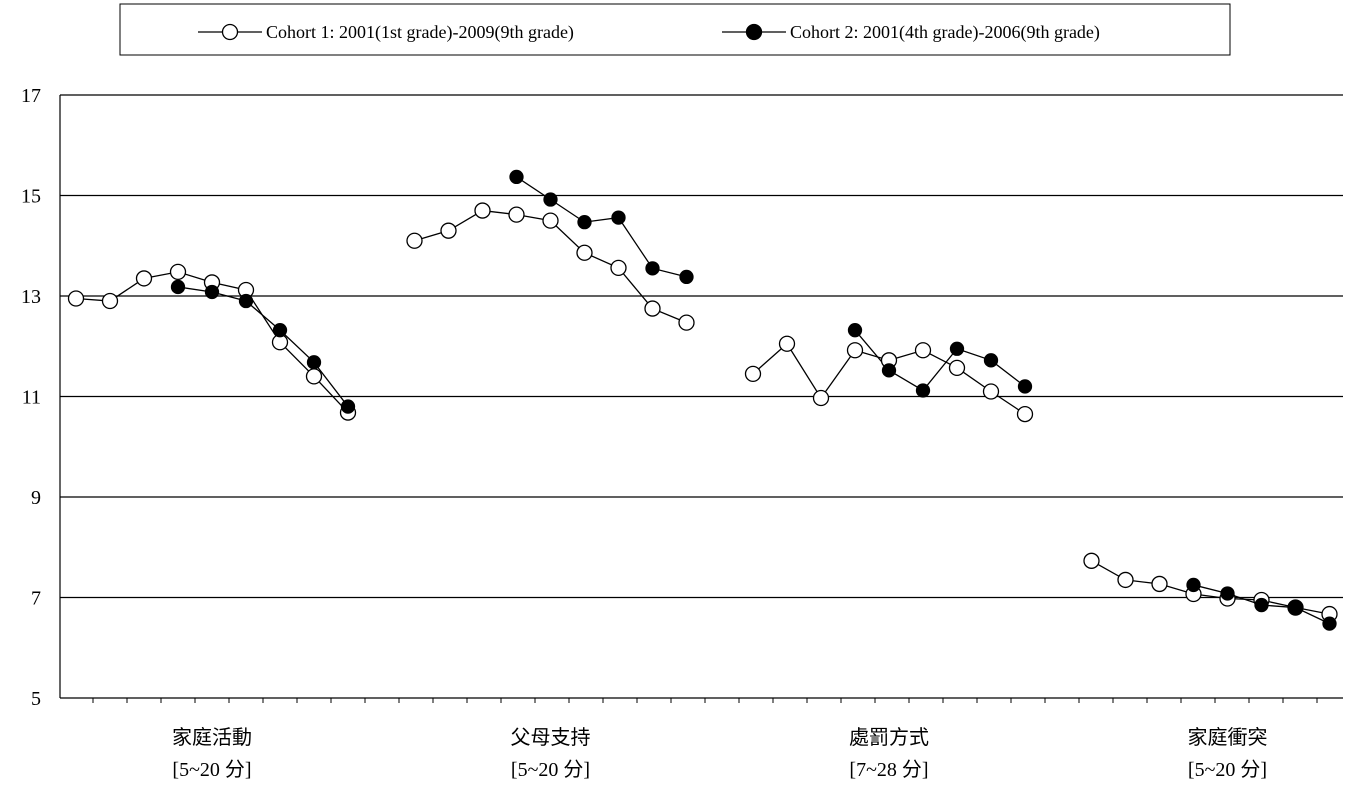 This screenshot has width=1353, height=787. I want to click on category-range-label-1: [5~20 分], so click(550, 769).